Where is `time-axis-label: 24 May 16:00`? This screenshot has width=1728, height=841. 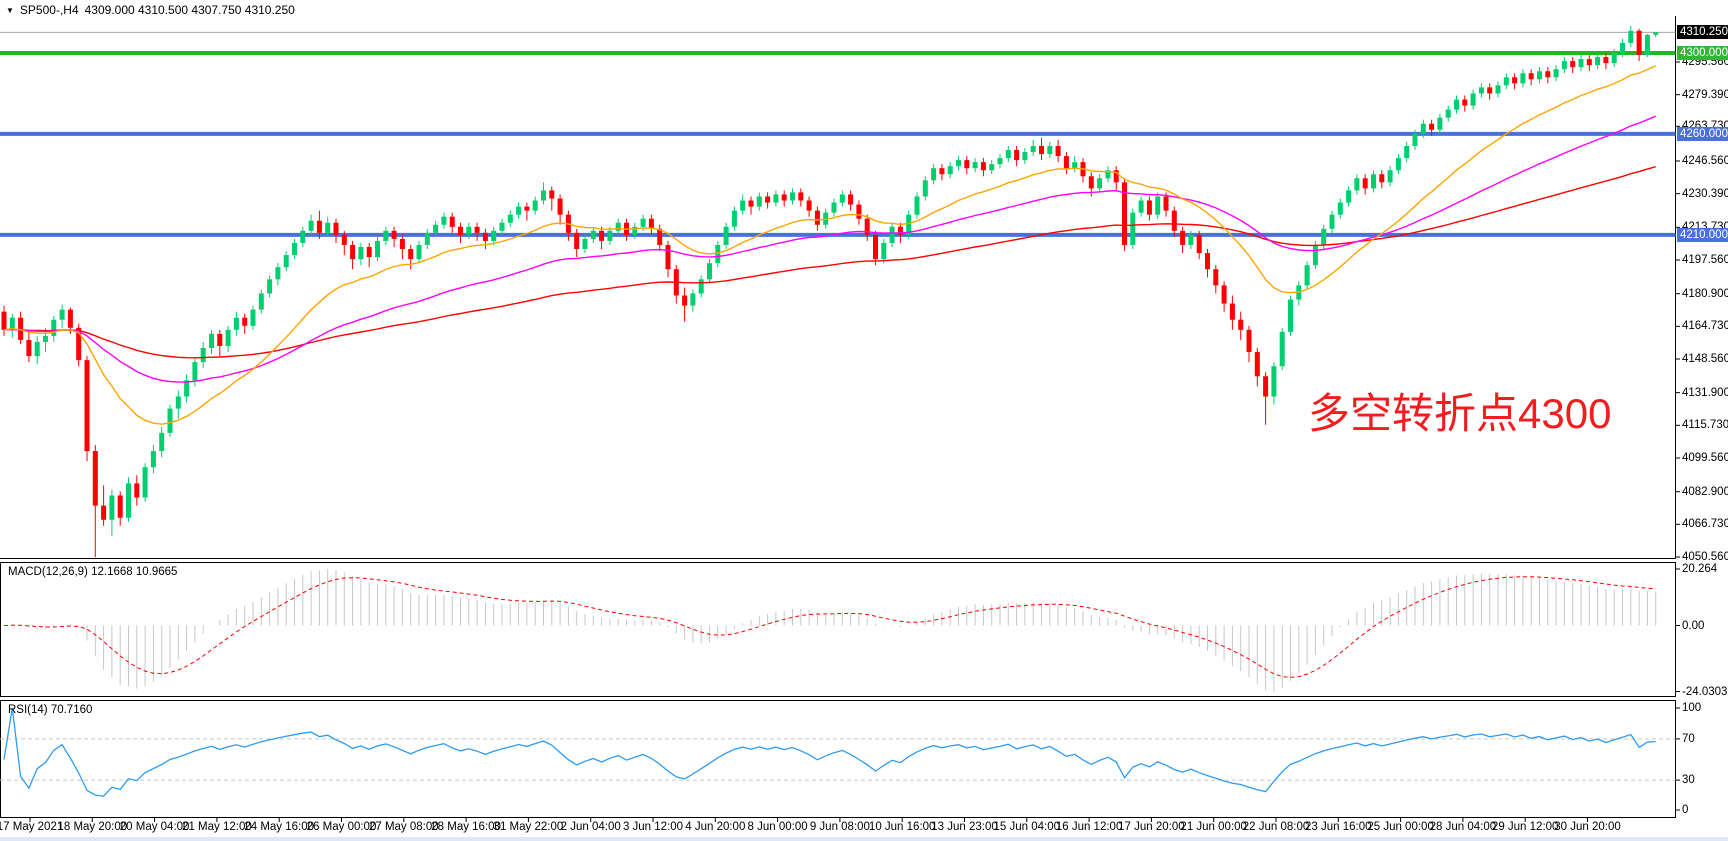 time-axis-label: 24 May 16:00 is located at coordinates (279, 827).